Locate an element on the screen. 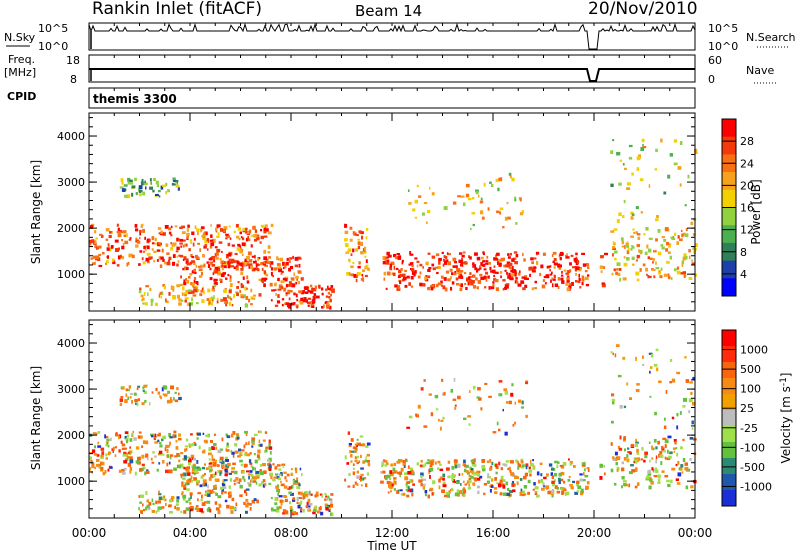 The image size is (800, 554). search-right-label: N.Search is located at coordinates (771, 37).